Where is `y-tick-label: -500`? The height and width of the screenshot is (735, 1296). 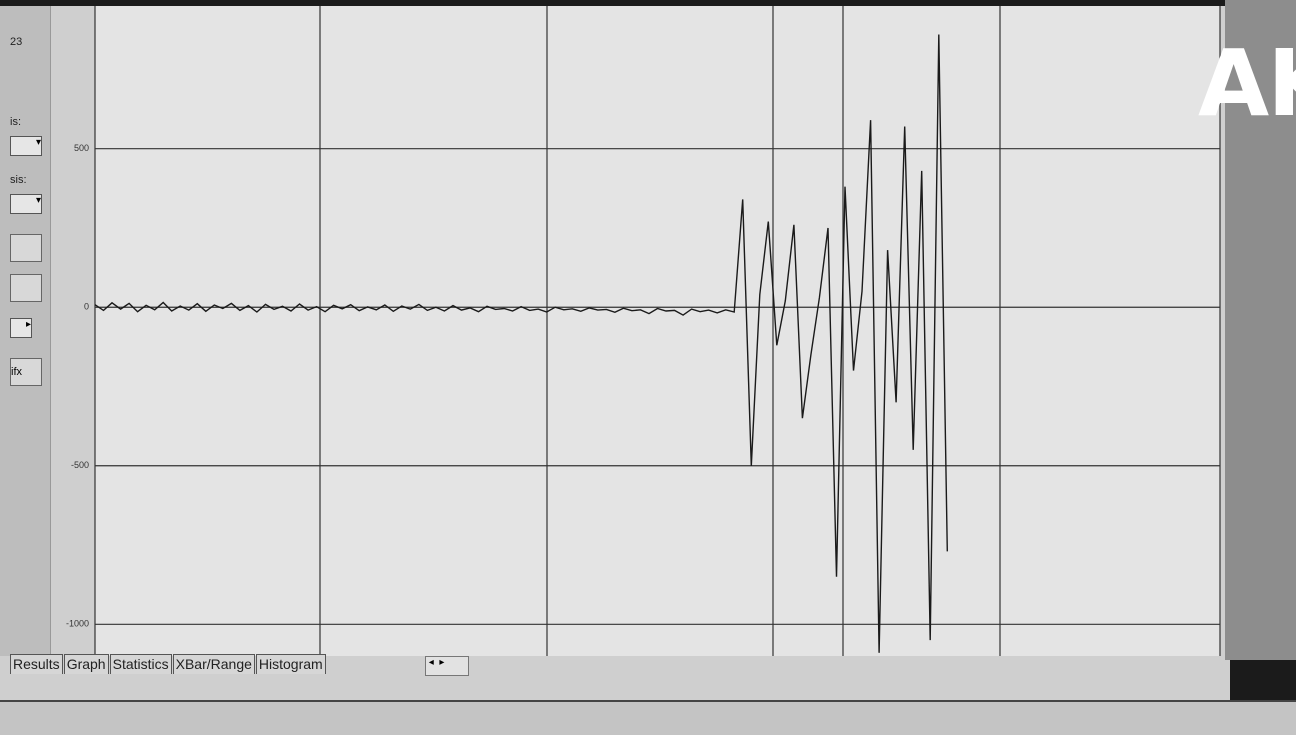
y-tick-label: -500 is located at coordinates (80, 465).